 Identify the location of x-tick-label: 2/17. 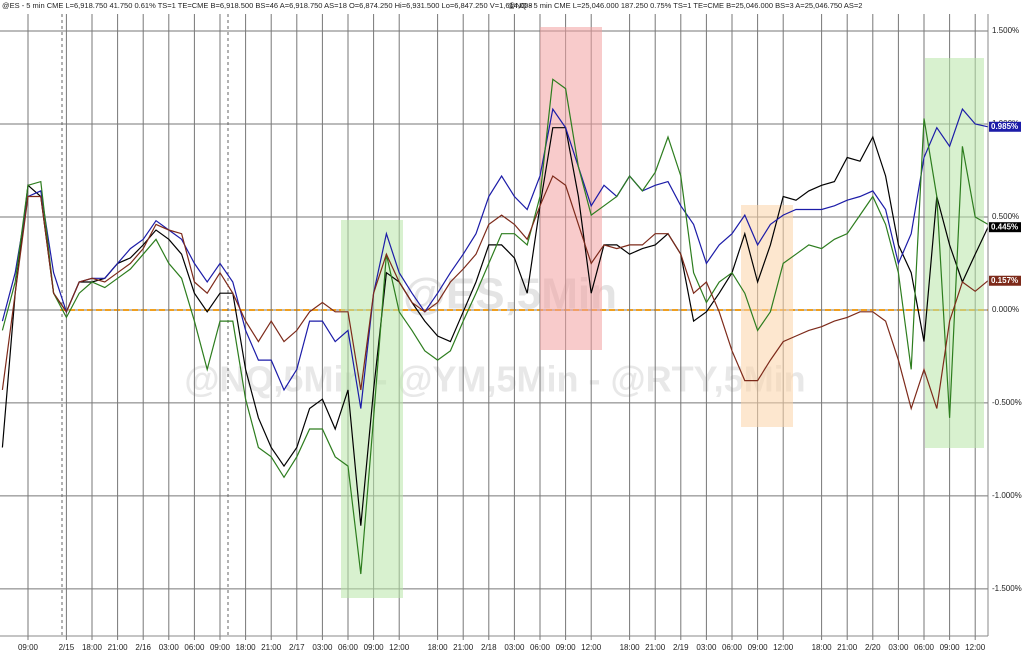
(297, 647).